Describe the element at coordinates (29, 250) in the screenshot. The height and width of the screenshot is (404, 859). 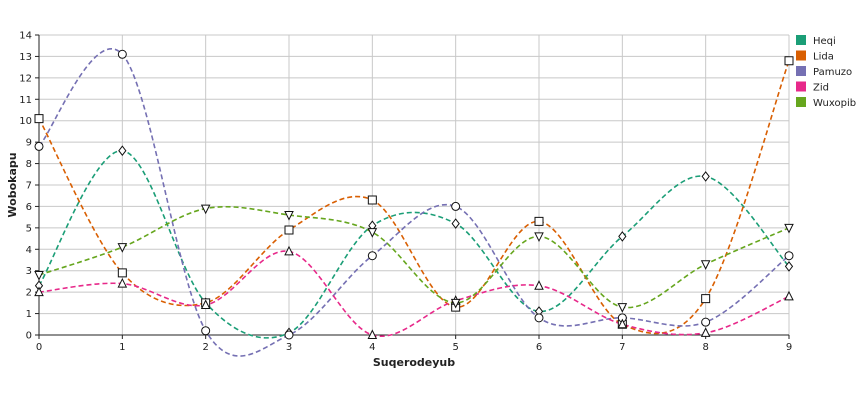
I see `y-tick-label: 4` at that location.